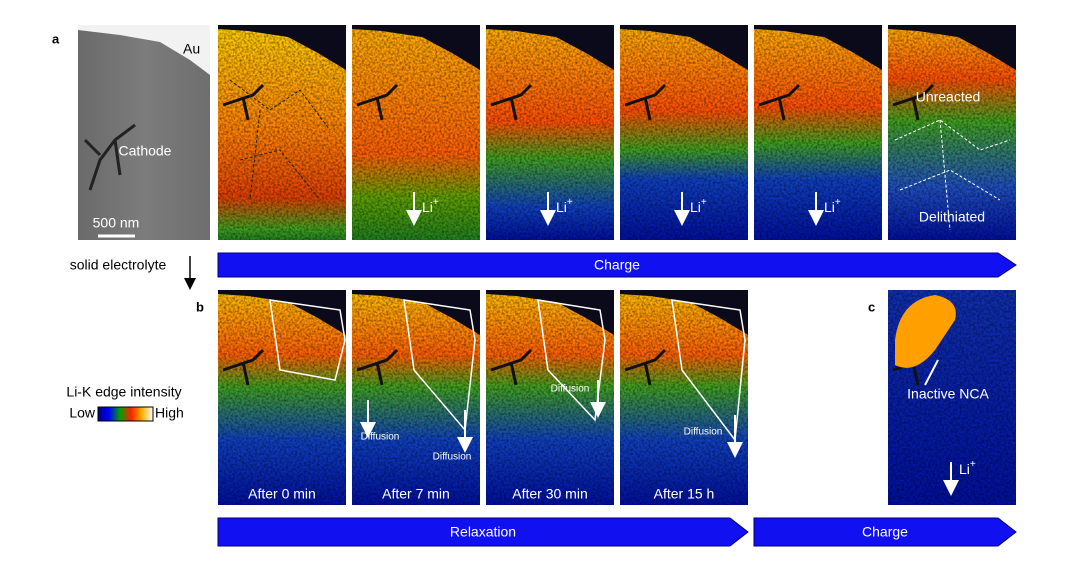 The width and height of the screenshot is (1084, 572). What do you see at coordinates (56, 38) in the screenshot?
I see `panel-label: a` at bounding box center [56, 38].